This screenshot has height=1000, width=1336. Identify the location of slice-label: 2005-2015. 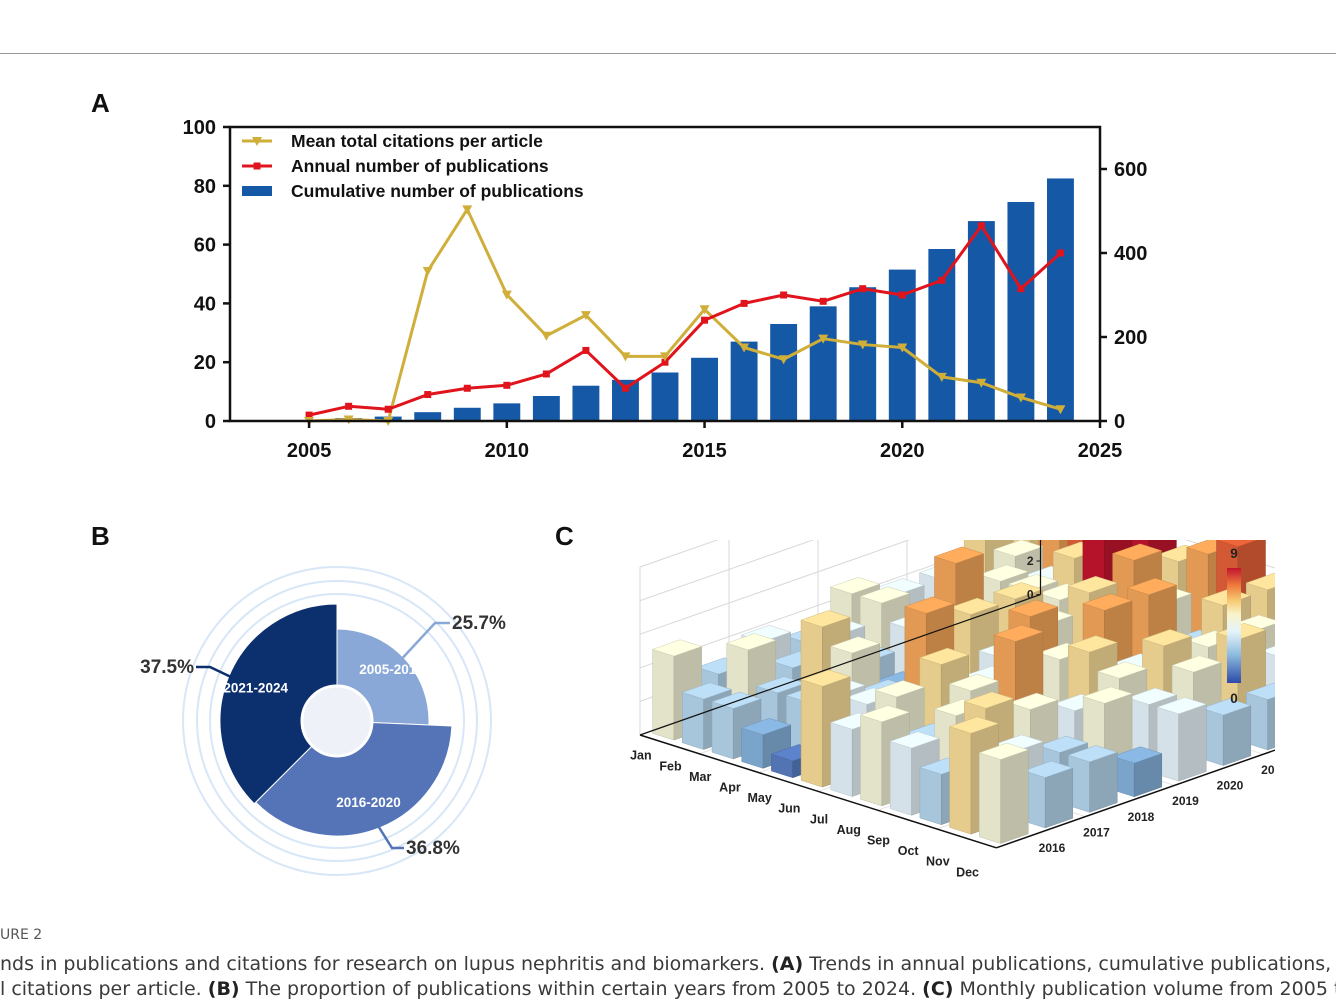
(391, 669).